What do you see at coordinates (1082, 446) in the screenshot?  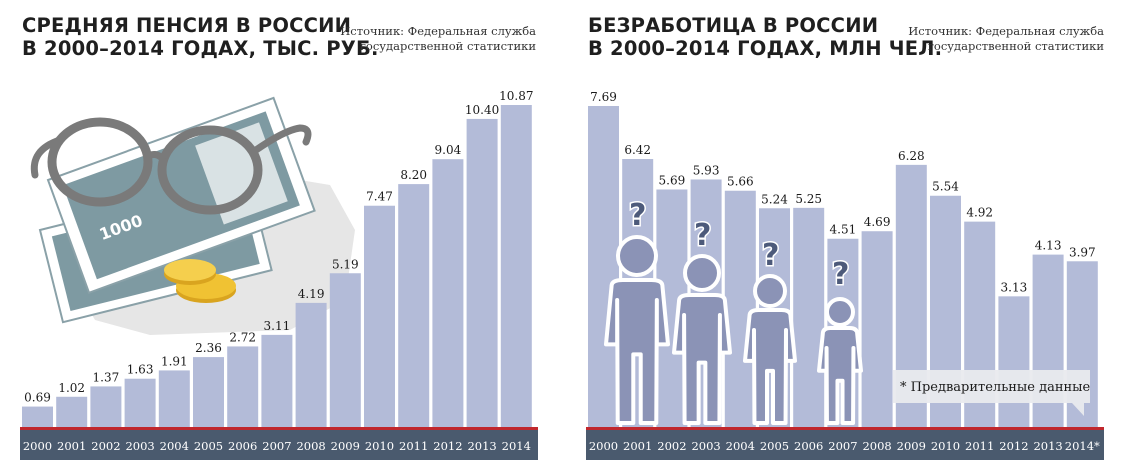 I see `unemp-tick-2014*: 2014*` at bounding box center [1082, 446].